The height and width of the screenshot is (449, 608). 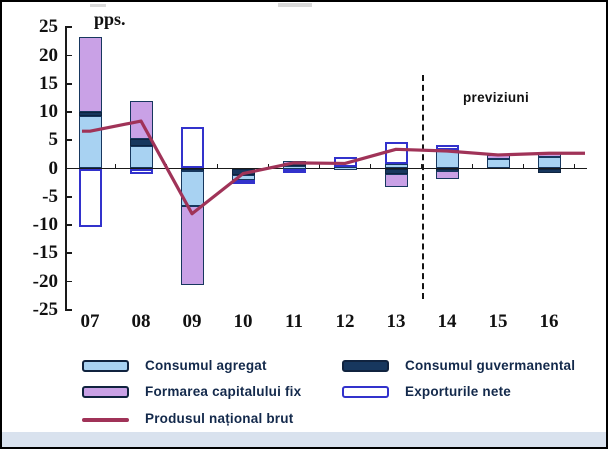 I want to click on y-axis-tick-label: 25, so click(x=48, y=27).